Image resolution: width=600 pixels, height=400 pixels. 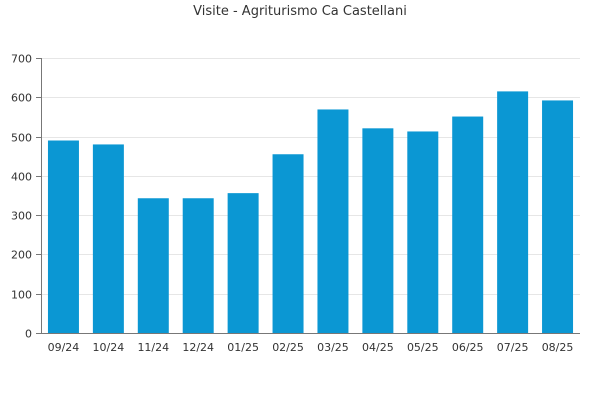 What do you see at coordinates (423, 347) in the screenshot?
I see `x-tick-label: 05/25` at bounding box center [423, 347].